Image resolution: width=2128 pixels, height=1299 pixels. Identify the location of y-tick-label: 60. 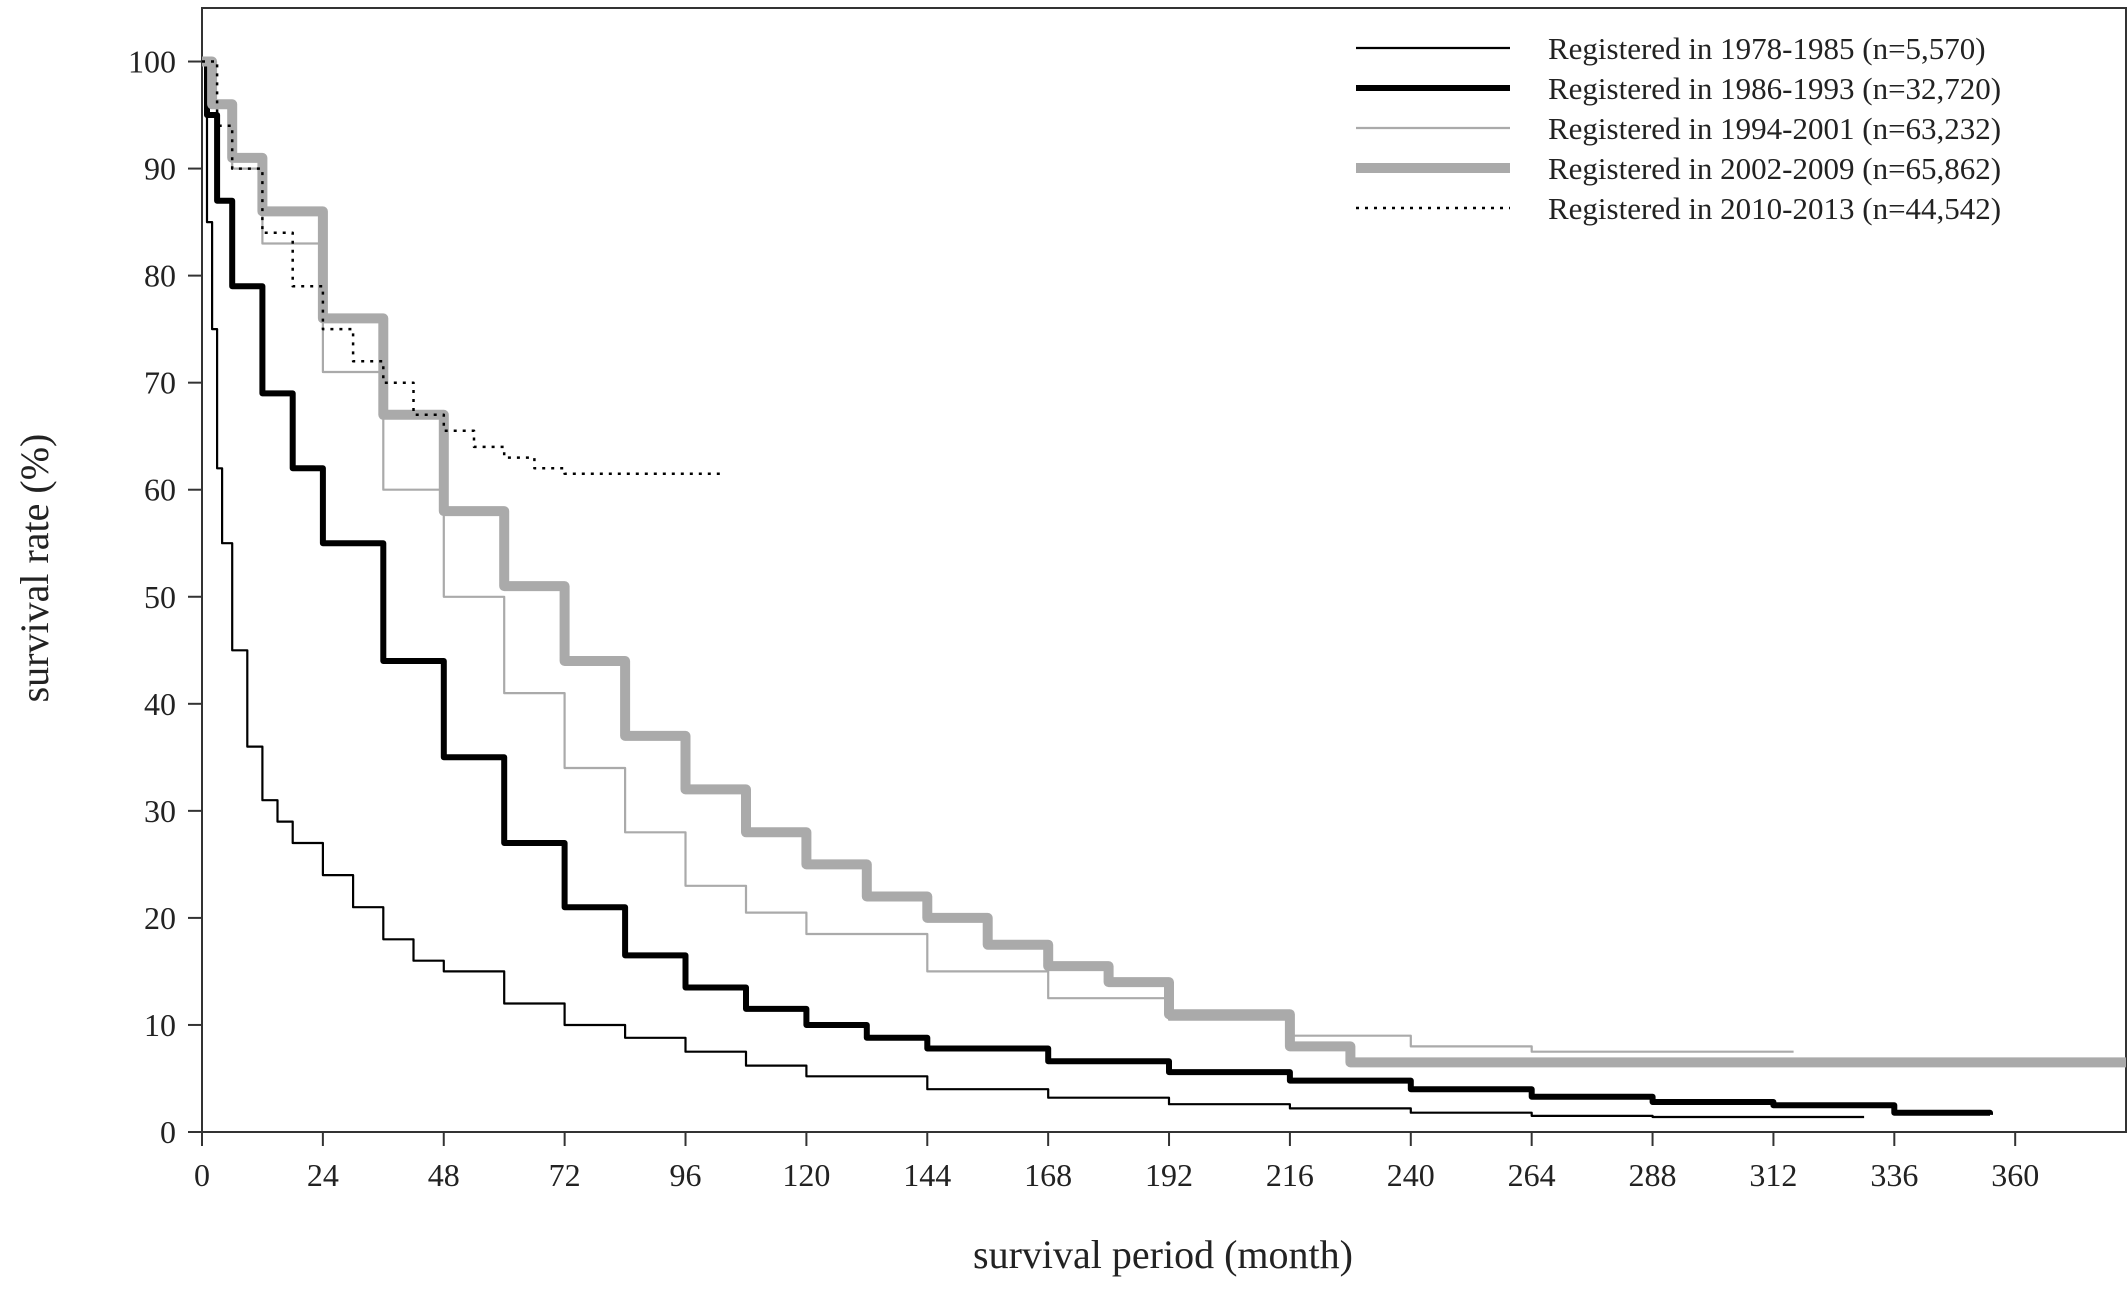
(160, 490).